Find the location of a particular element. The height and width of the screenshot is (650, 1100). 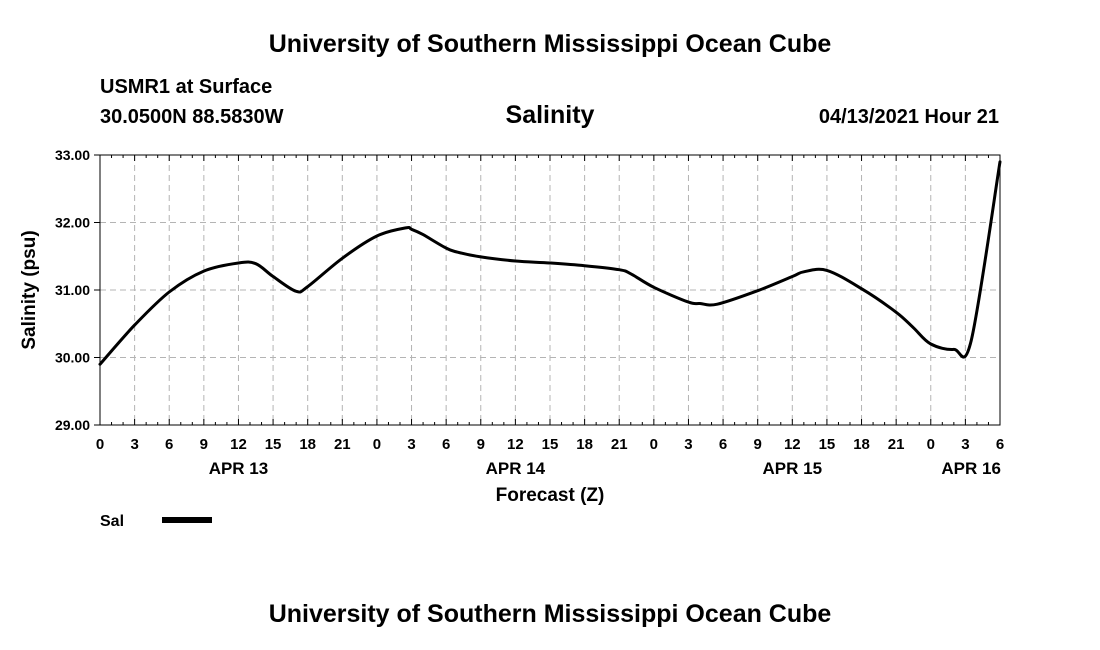

x-axis-label: Forecast (Z) is located at coordinates (550, 495).